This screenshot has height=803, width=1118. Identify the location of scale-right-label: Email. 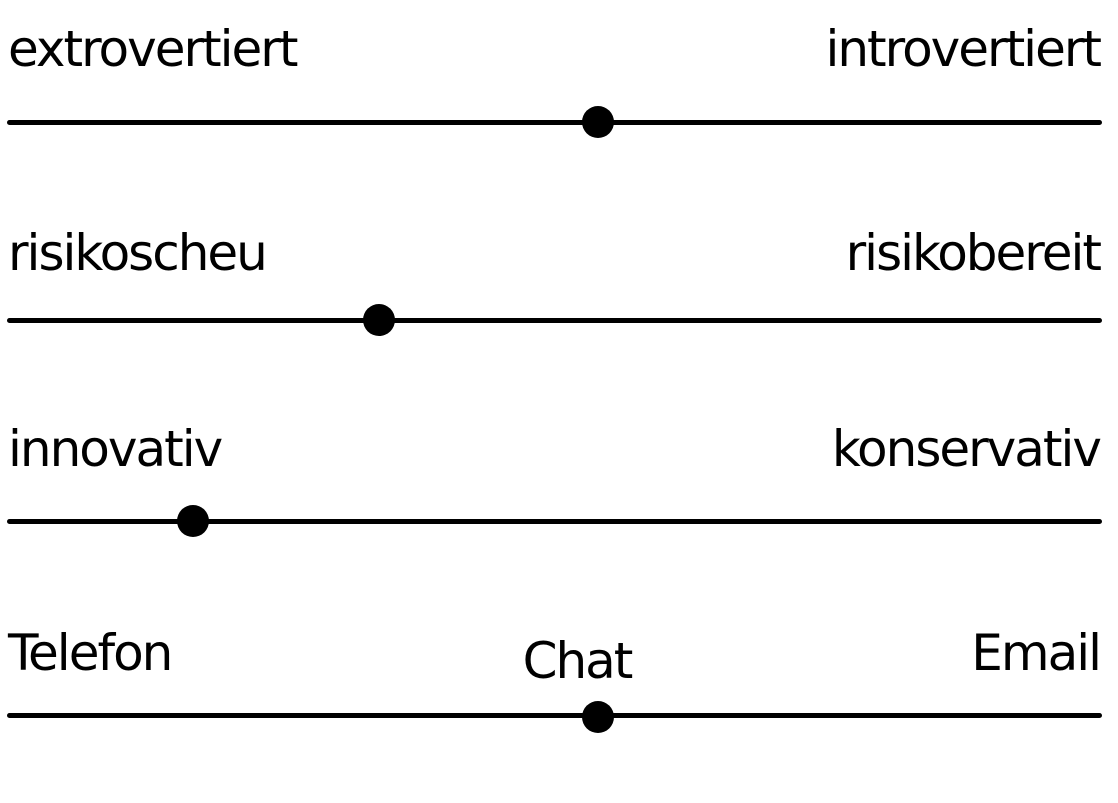
(1036, 653).